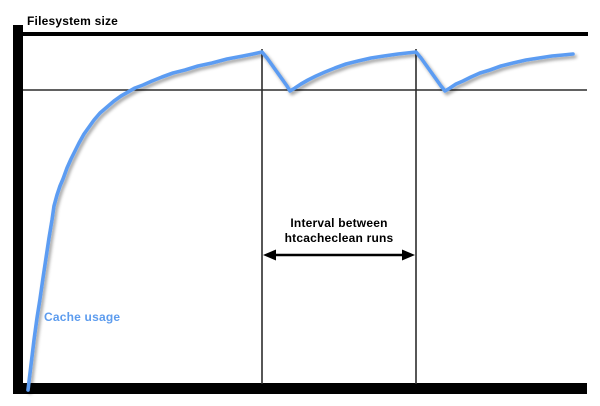 The width and height of the screenshot is (600, 406). I want to click on interval-label: Interval between htcacheclean runs, so click(339, 231).